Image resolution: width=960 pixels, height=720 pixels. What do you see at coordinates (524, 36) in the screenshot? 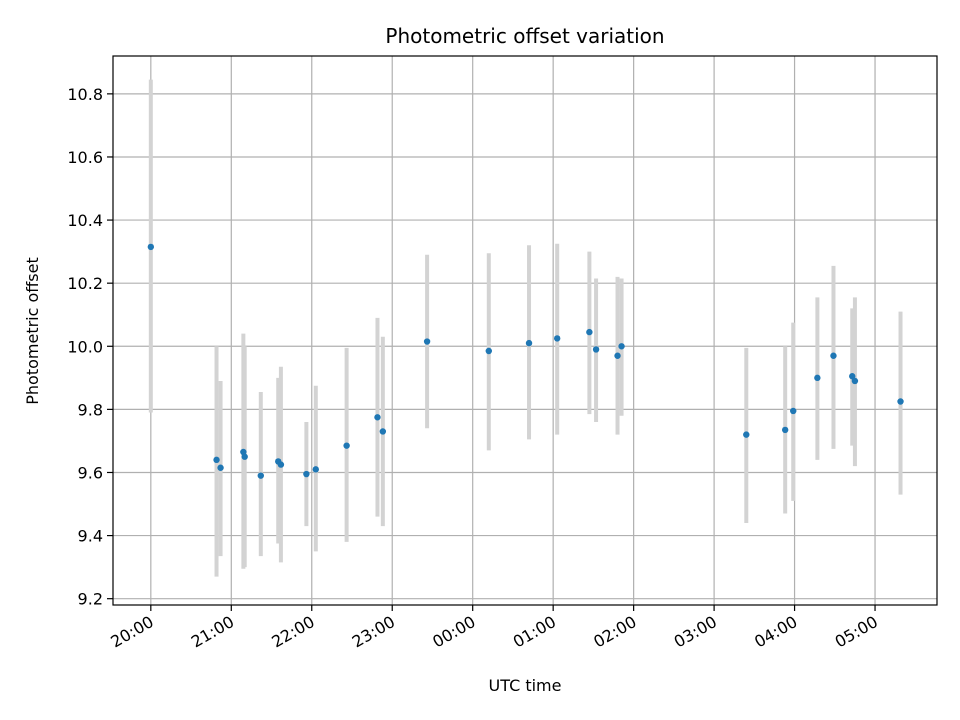
I see `chart-title: Photometric offset variation` at bounding box center [524, 36].